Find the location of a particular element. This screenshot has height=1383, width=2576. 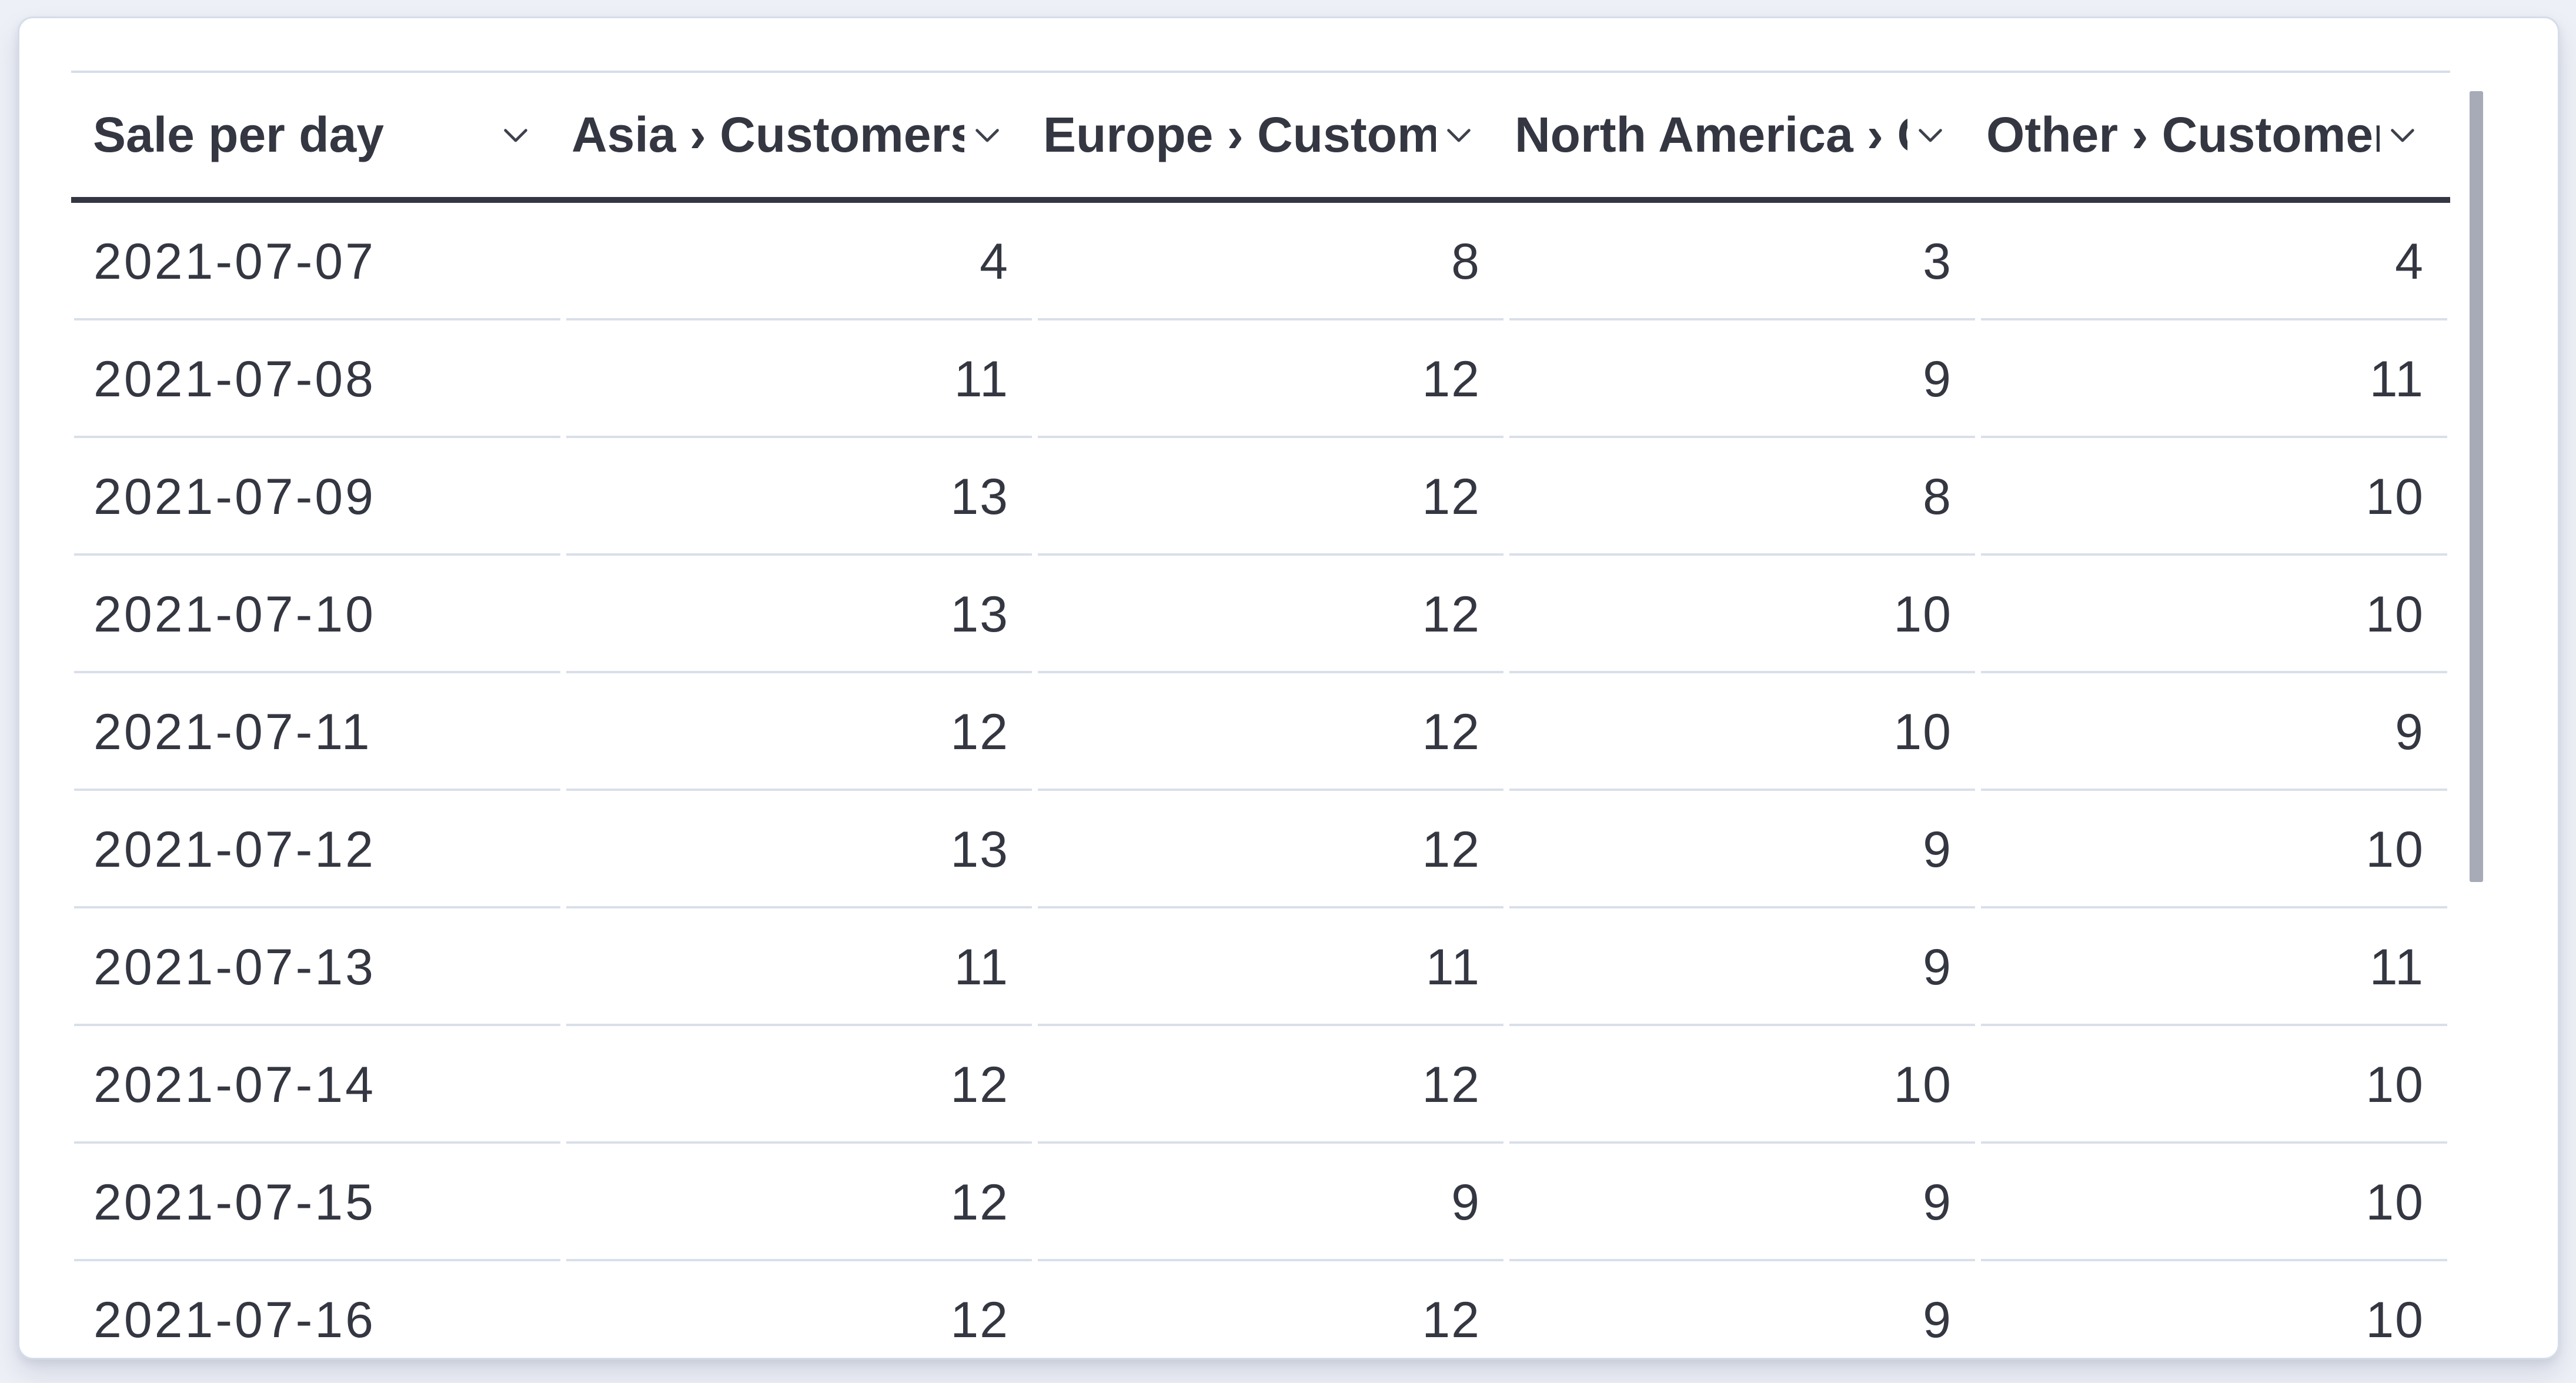

cell-europe: 8 is located at coordinates (1270, 261).